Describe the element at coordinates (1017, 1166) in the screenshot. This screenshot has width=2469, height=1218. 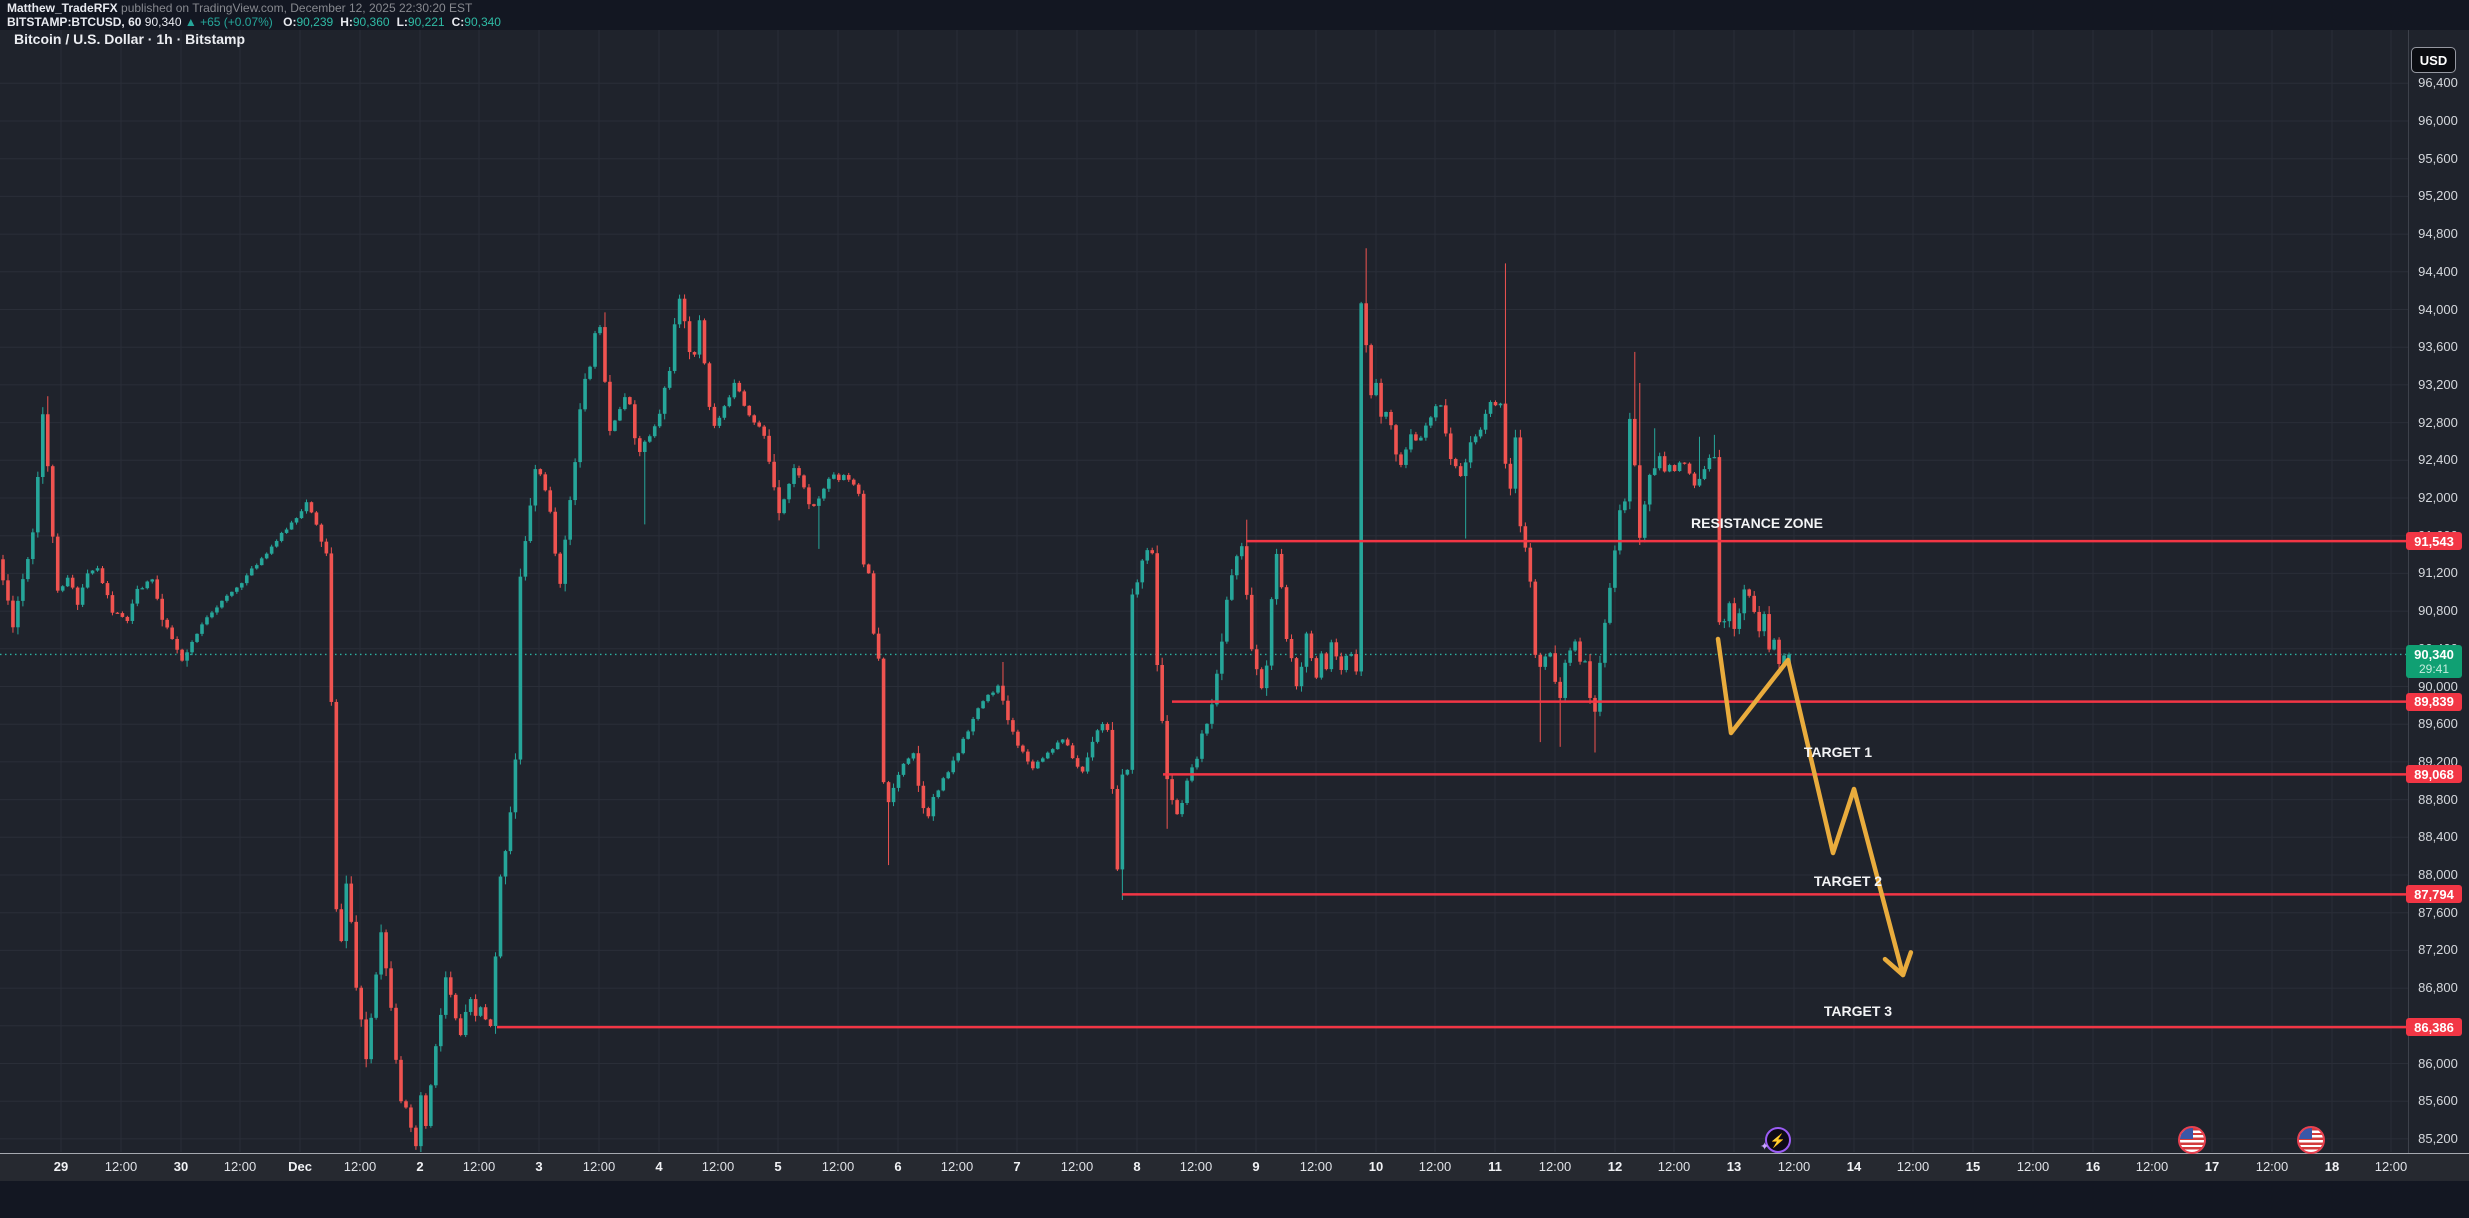
I see `time-axis-tick: 7` at that location.